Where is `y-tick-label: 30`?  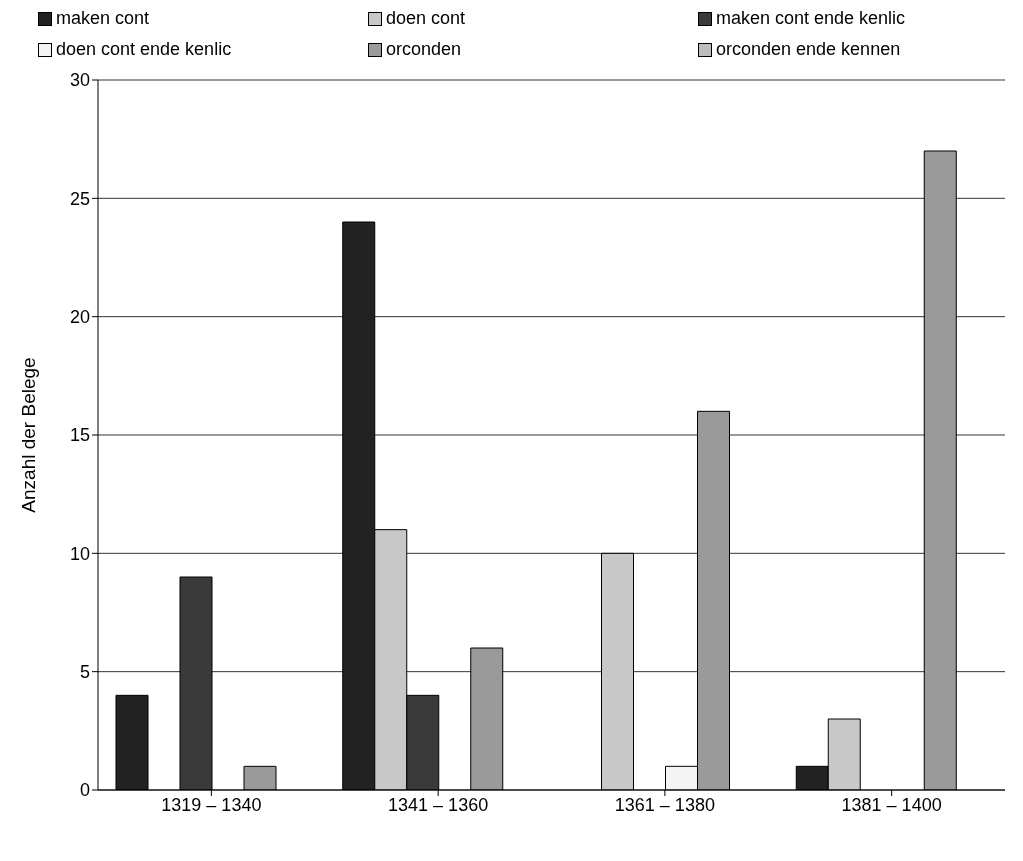
y-tick-label: 30 is located at coordinates (79, 80).